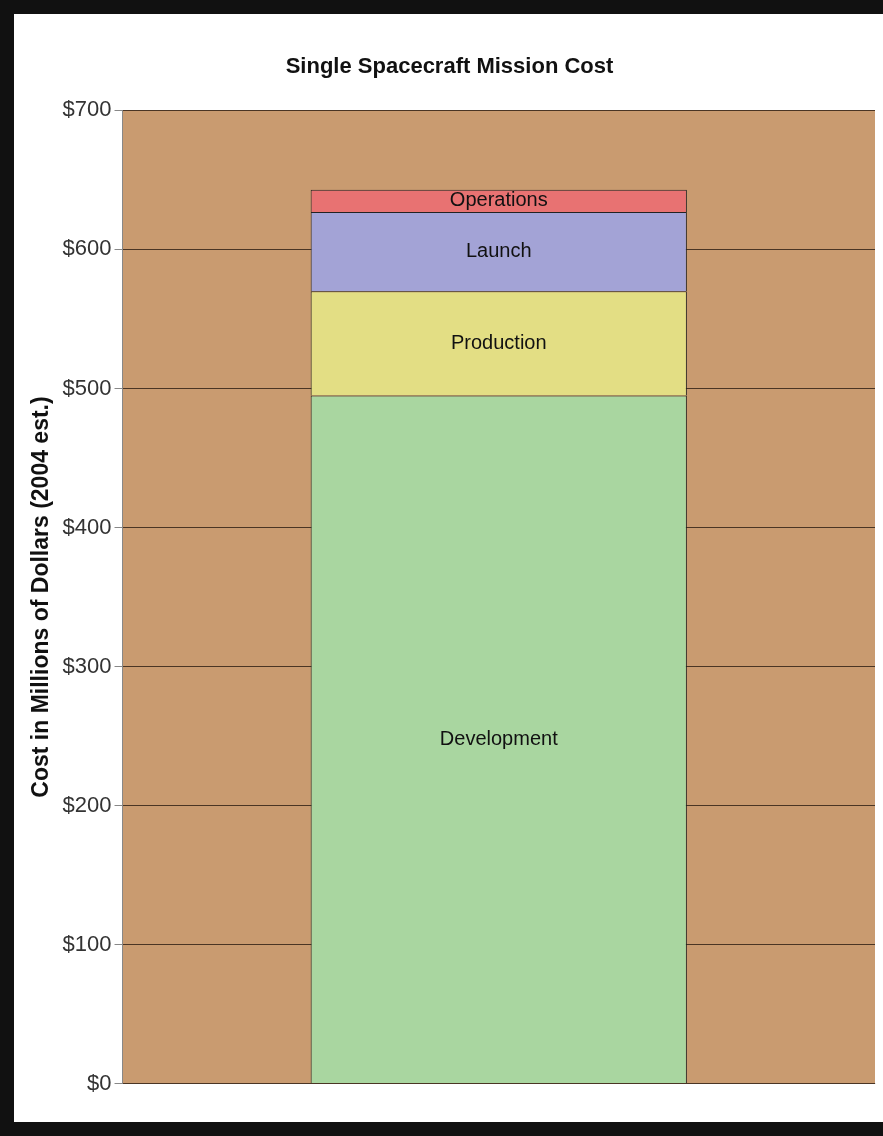  I want to click on y-tick-label: $600, so click(87, 248).